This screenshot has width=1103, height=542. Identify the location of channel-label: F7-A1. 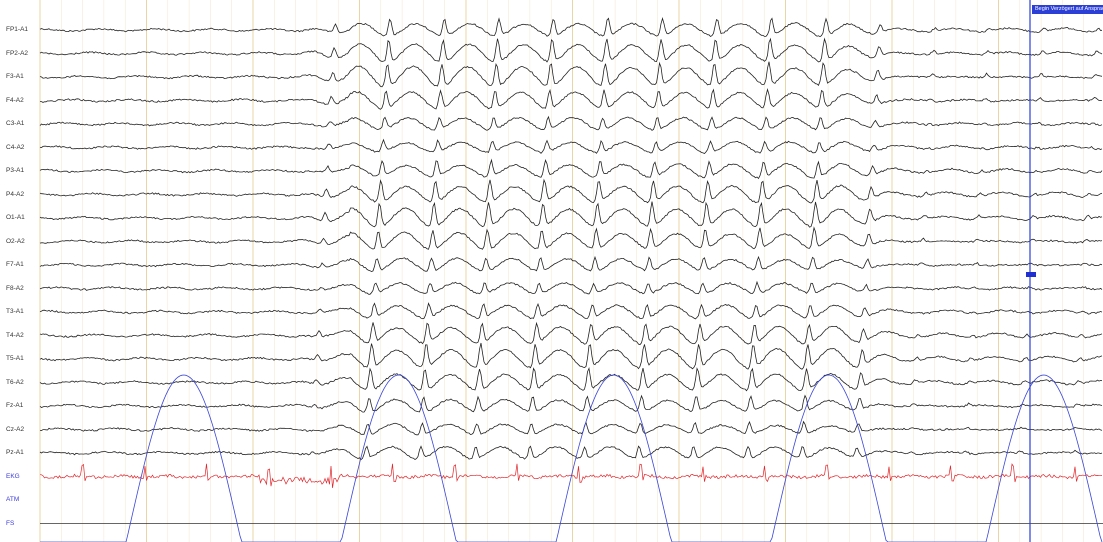
(15, 264).